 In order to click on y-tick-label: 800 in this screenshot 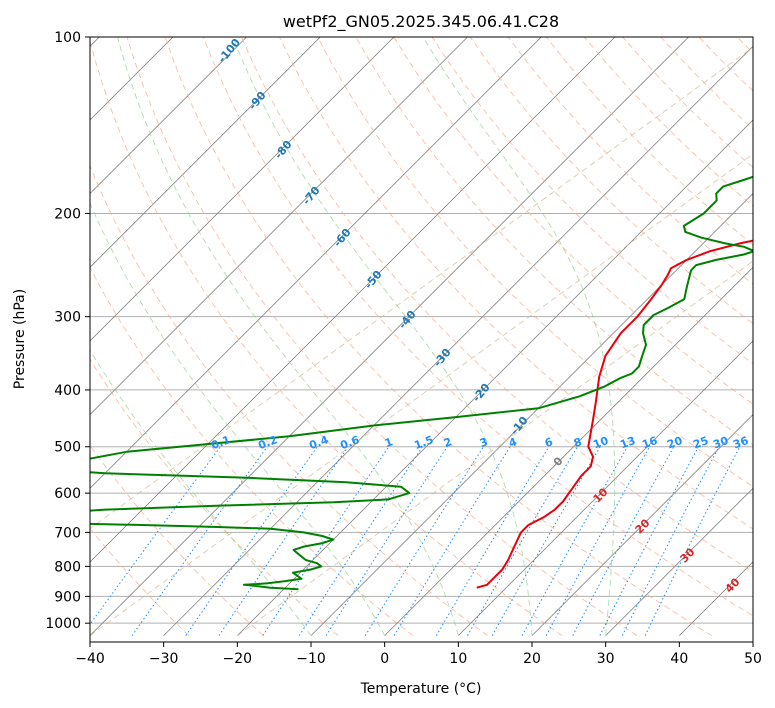, I will do `click(67, 567)`.